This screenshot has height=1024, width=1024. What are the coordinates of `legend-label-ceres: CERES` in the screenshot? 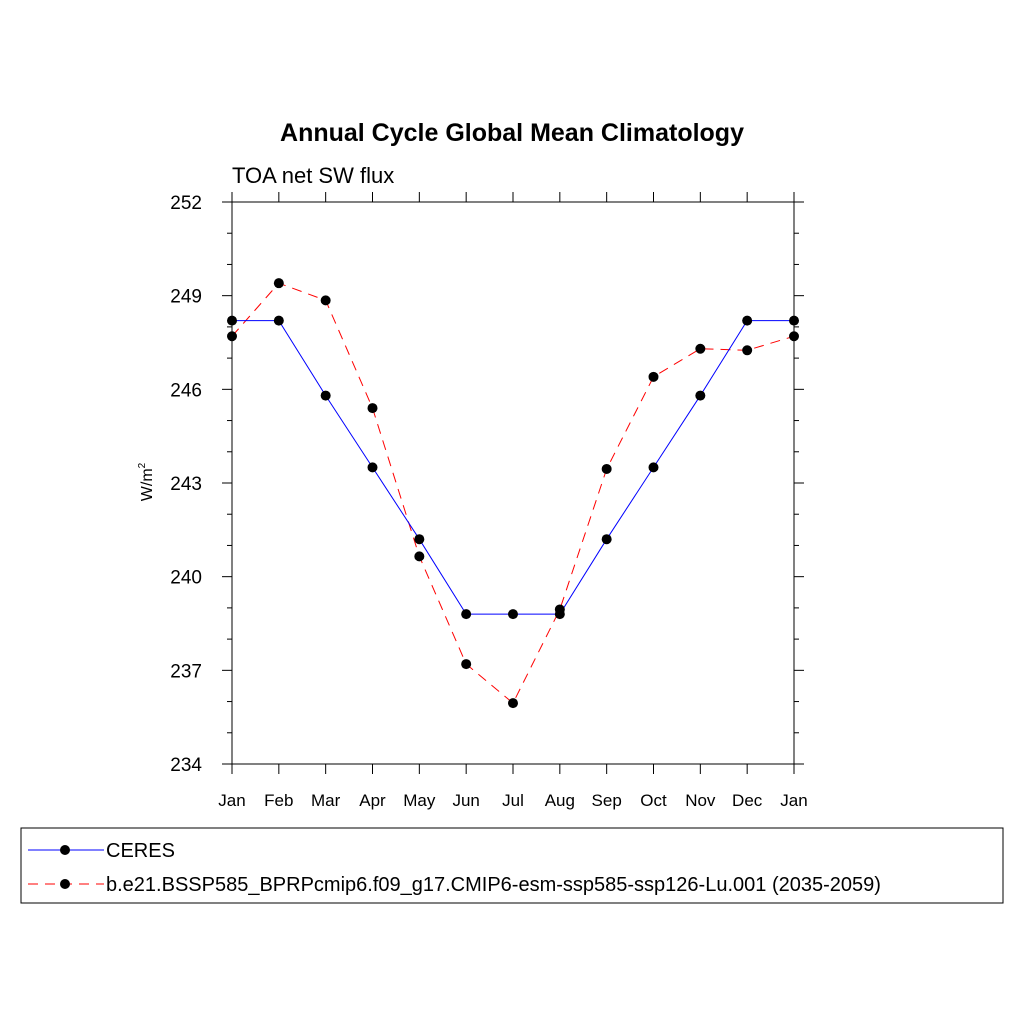 It's located at (140, 851).